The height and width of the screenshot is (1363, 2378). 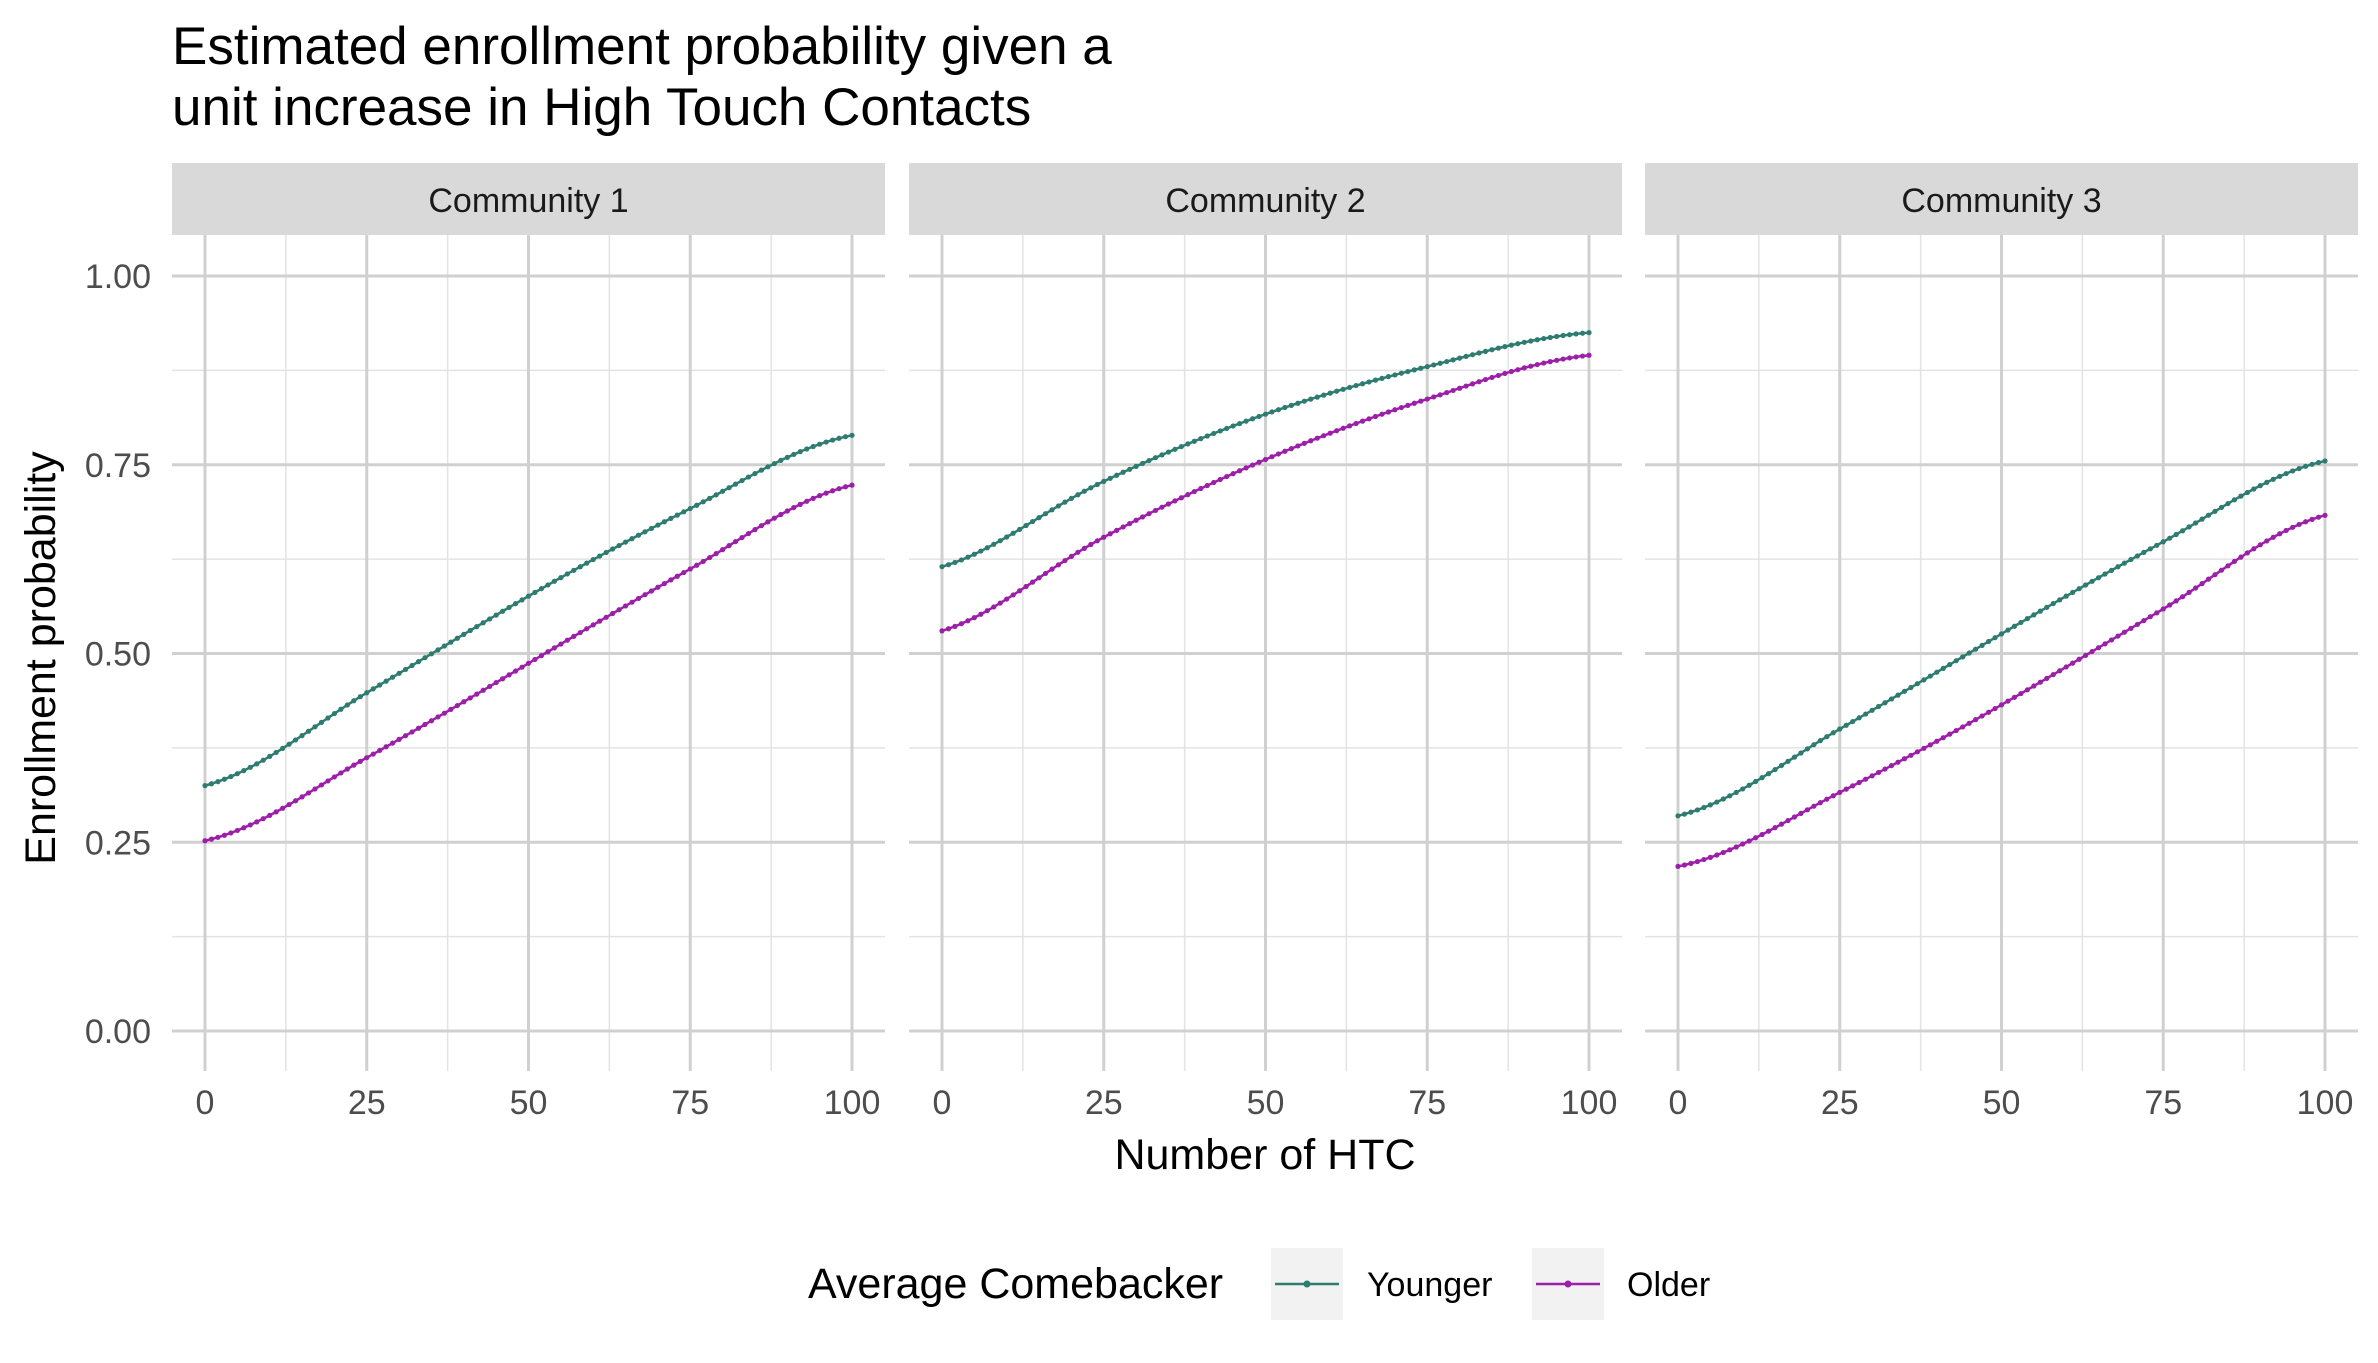 I want to click on y-tick-label: 0.00, so click(x=118, y=1032).